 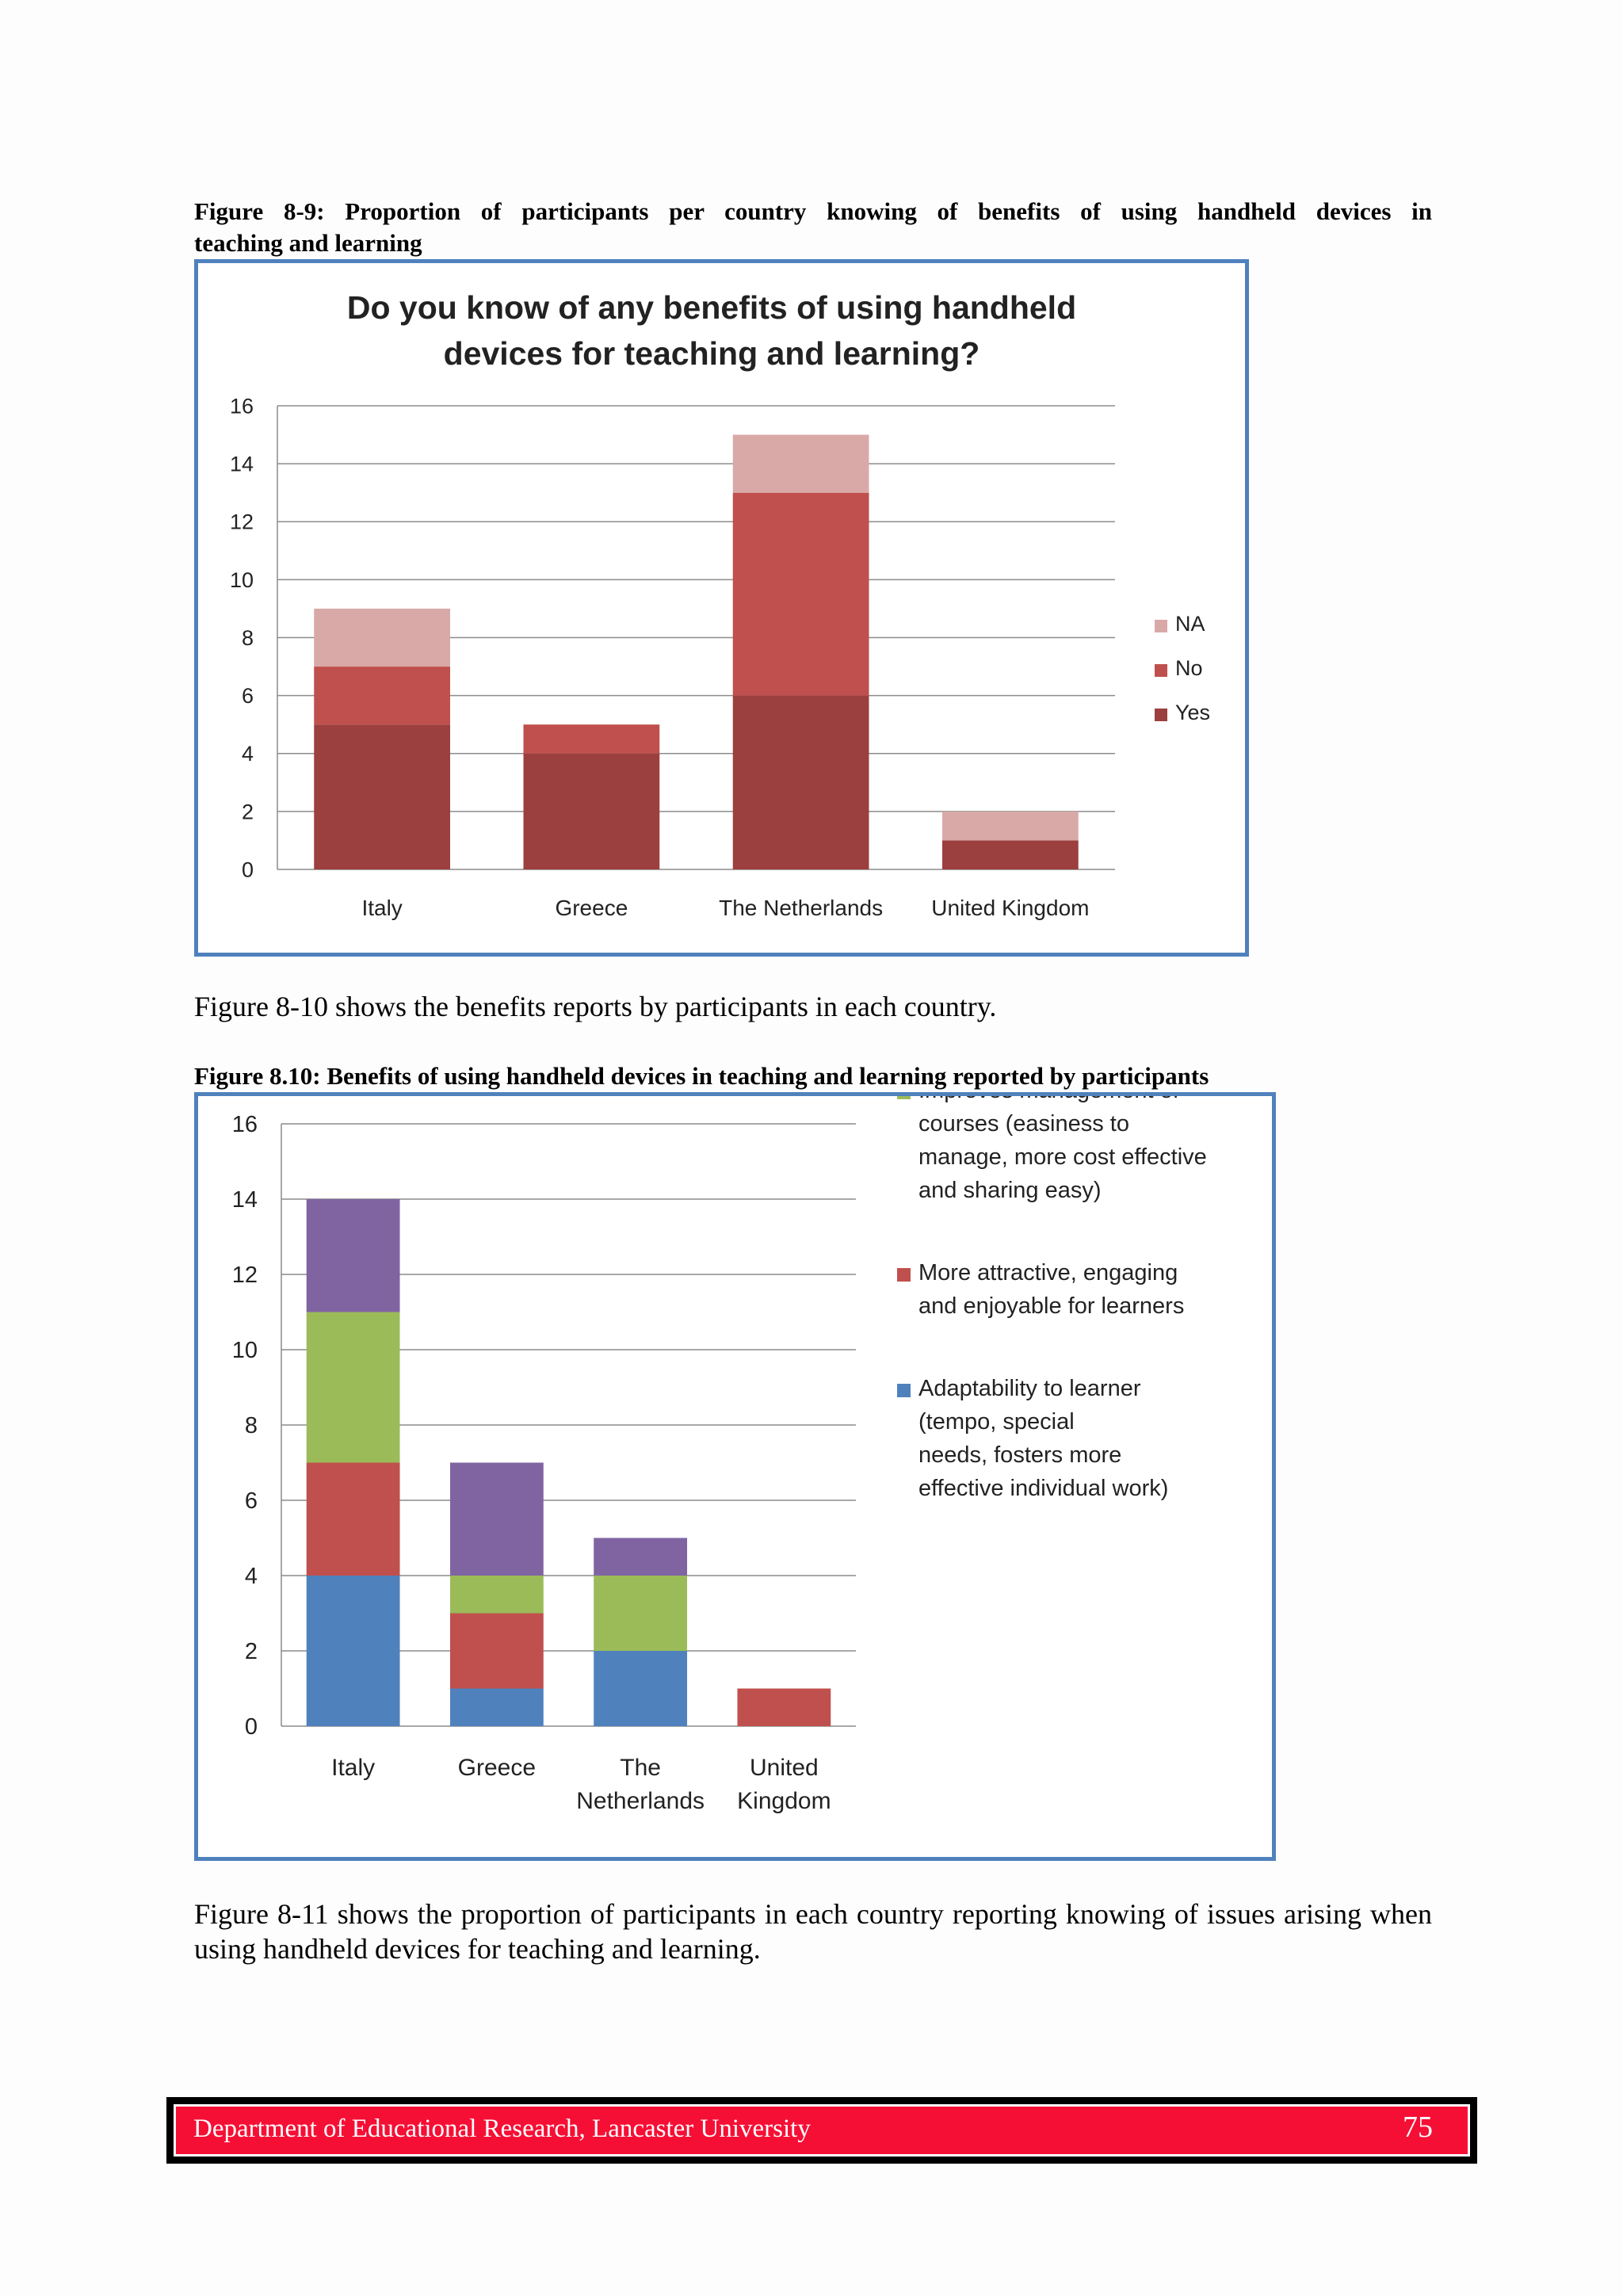 I want to click on bar-greece-improves-management-of-courses, so click(x=497, y=1595).